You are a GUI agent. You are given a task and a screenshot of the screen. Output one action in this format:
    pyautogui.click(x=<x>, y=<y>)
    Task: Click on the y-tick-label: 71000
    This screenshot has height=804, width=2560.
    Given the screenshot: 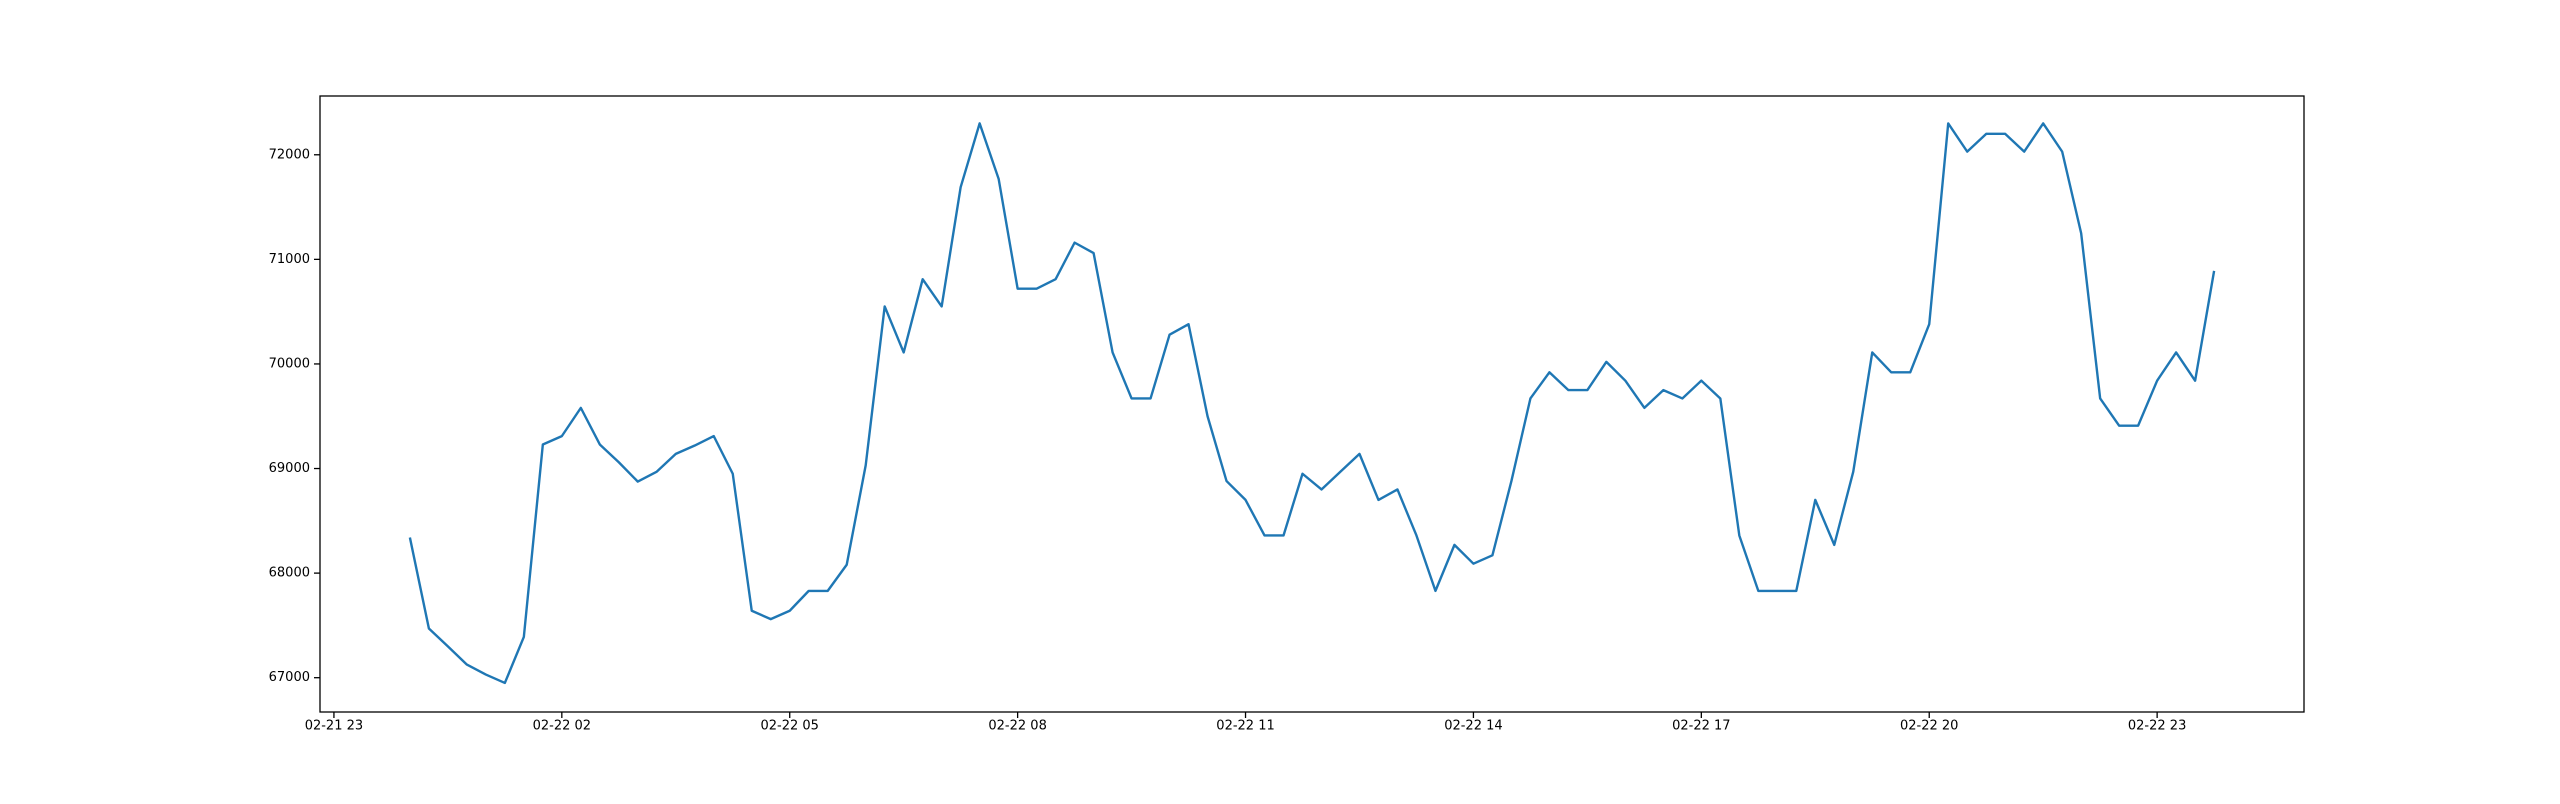 What is the action you would take?
    pyautogui.click(x=289, y=259)
    